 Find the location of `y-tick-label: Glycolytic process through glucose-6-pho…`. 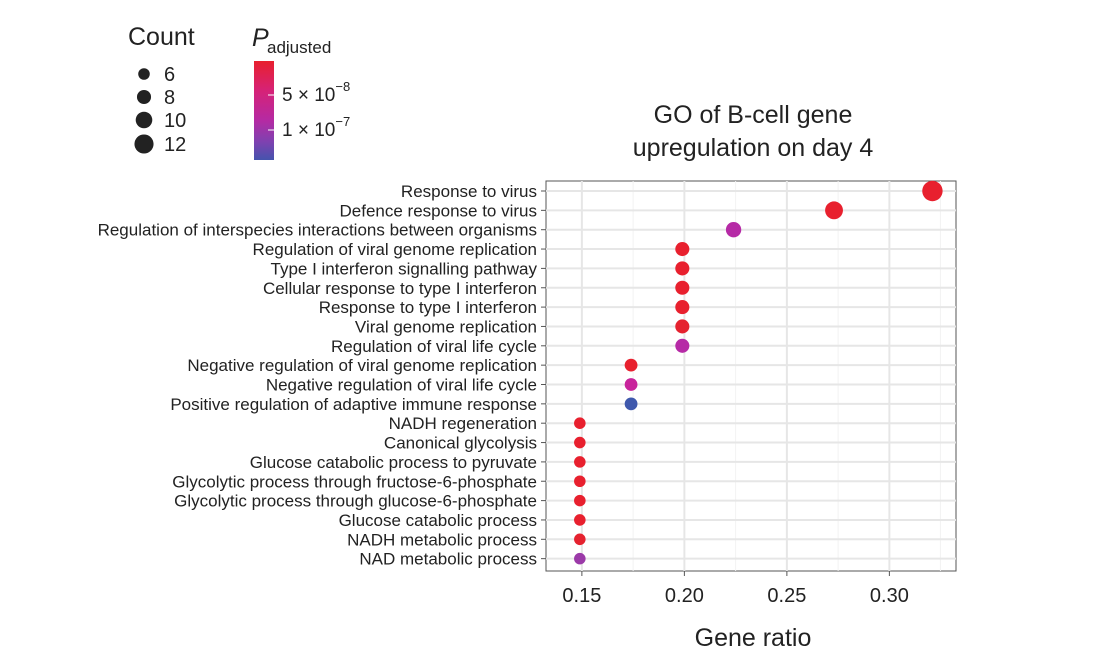

y-tick-label: Glycolytic process through glucose-6-pho… is located at coordinates (355, 501).